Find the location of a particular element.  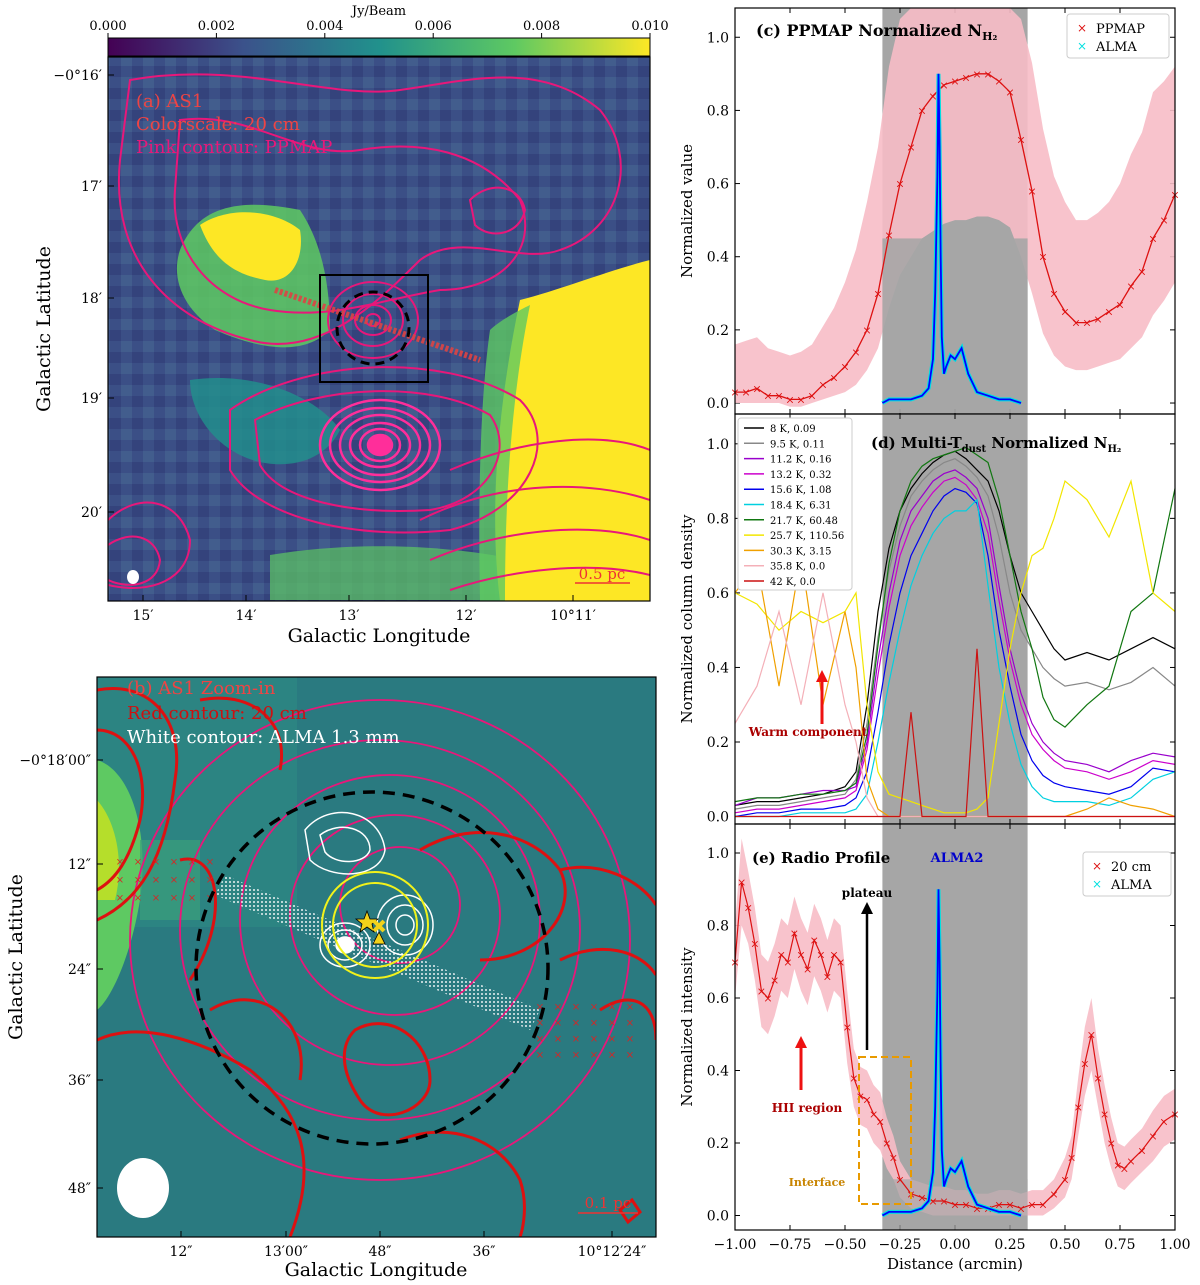

panel-b-xtick-label: 36″ is located at coordinates (483, 1252).